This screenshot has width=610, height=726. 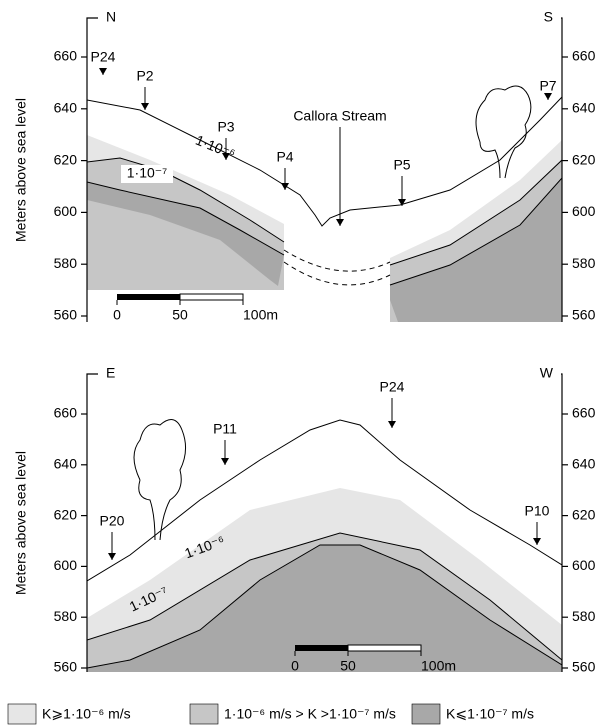 I want to click on location-label: P3, so click(x=225, y=127).